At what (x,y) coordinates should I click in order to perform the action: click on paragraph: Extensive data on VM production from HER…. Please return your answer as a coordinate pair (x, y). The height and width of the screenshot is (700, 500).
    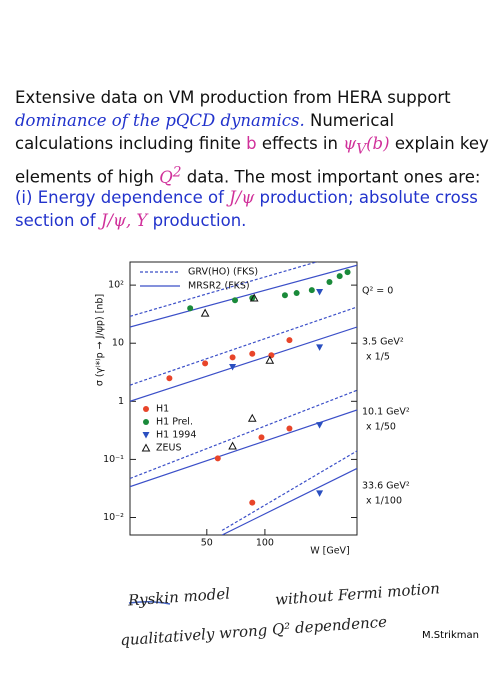
    Looking at the image, I should click on (252, 137).